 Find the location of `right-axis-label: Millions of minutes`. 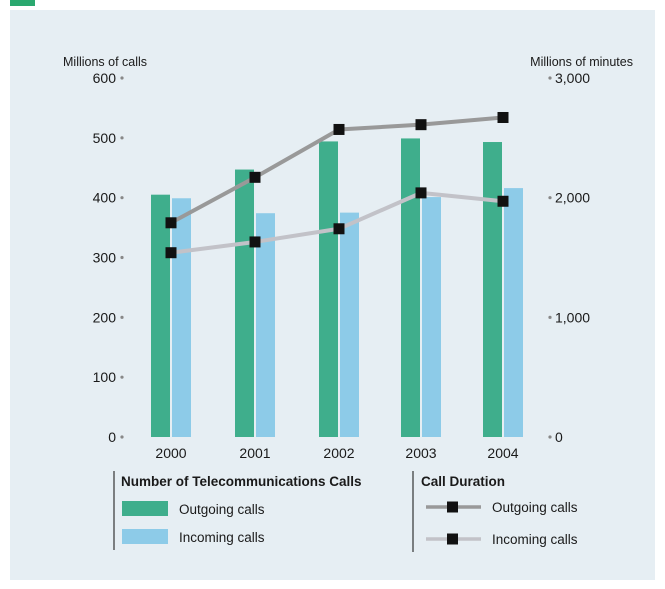

right-axis-label: Millions of minutes is located at coordinates (581, 62).